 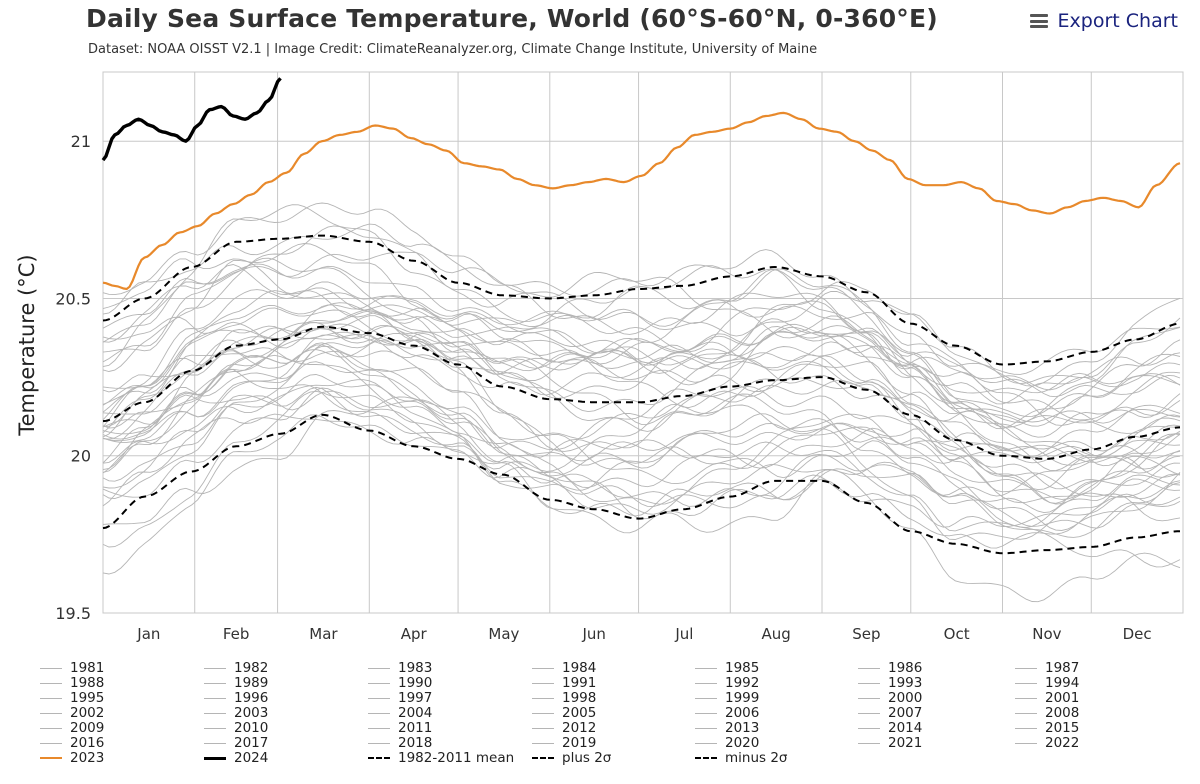 I want to click on legend-label: 2014, so click(x=905, y=728).